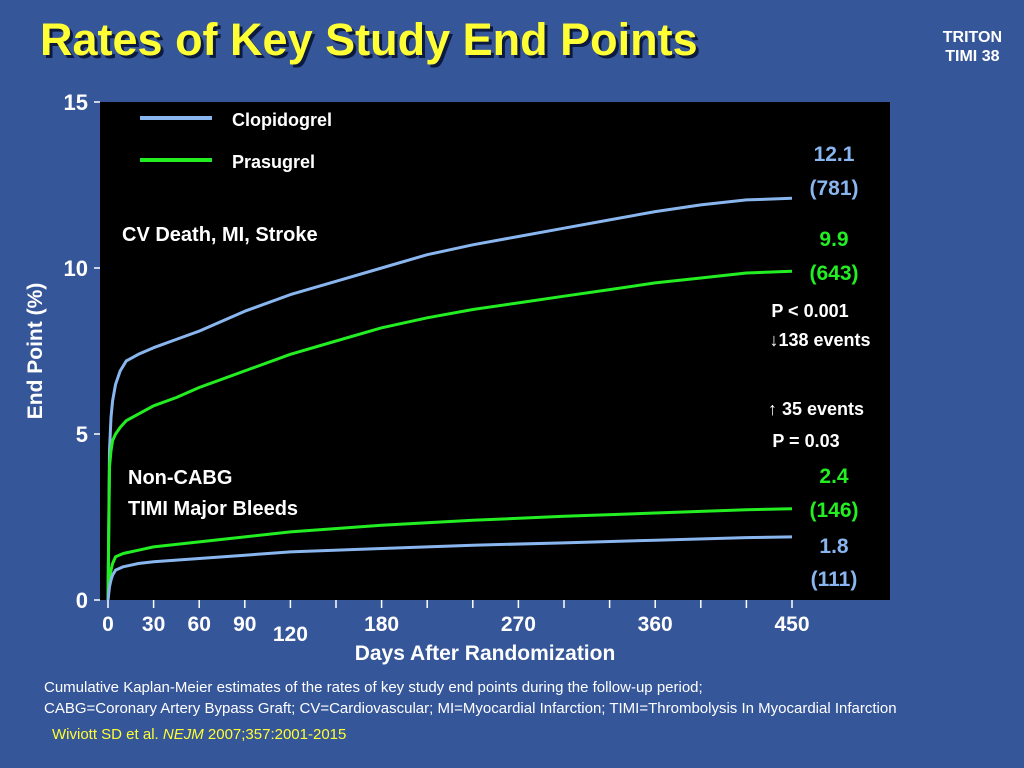  What do you see at coordinates (833, 188) in the screenshot?
I see `end-events-clopidogrel-12-1: (781)` at bounding box center [833, 188].